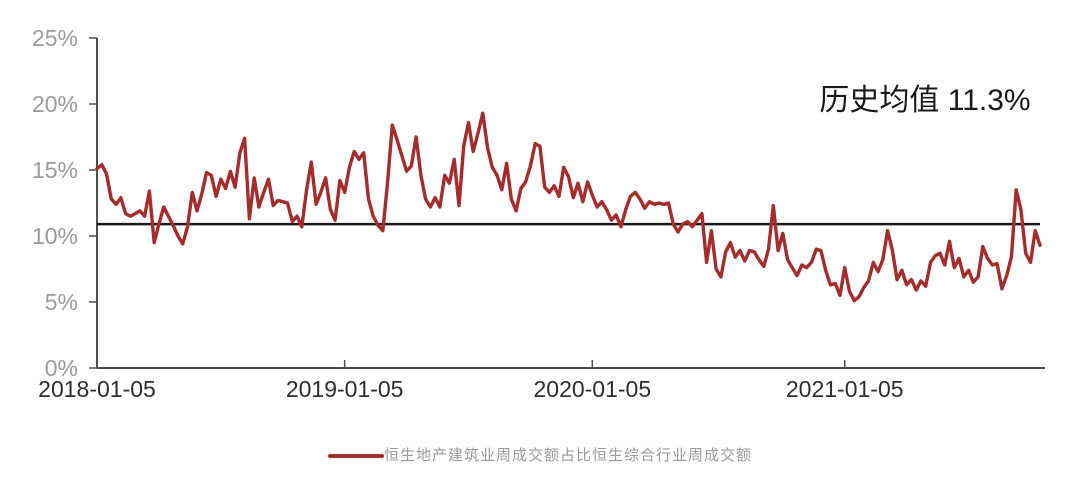  Describe the element at coordinates (55, 236) in the screenshot. I see `y-tick-label: 10%` at that location.